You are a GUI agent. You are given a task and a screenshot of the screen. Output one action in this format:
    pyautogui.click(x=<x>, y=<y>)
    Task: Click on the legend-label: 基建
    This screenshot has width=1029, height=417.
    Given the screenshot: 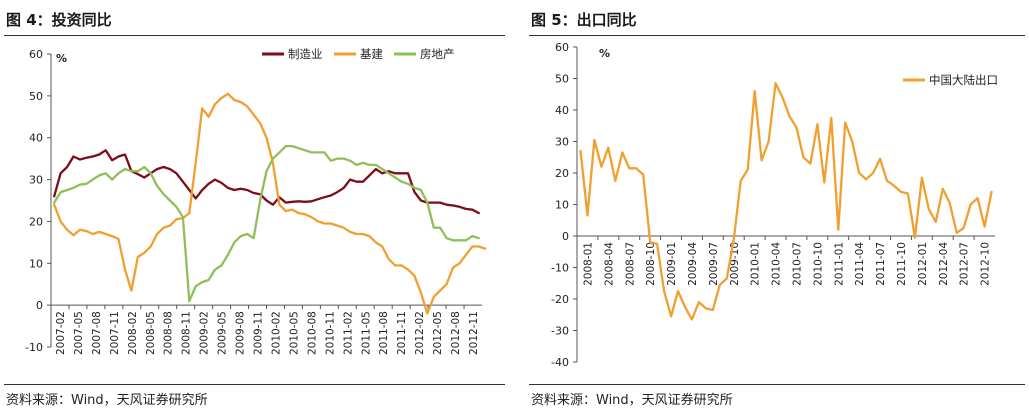 What is the action you would take?
    pyautogui.click(x=371, y=54)
    